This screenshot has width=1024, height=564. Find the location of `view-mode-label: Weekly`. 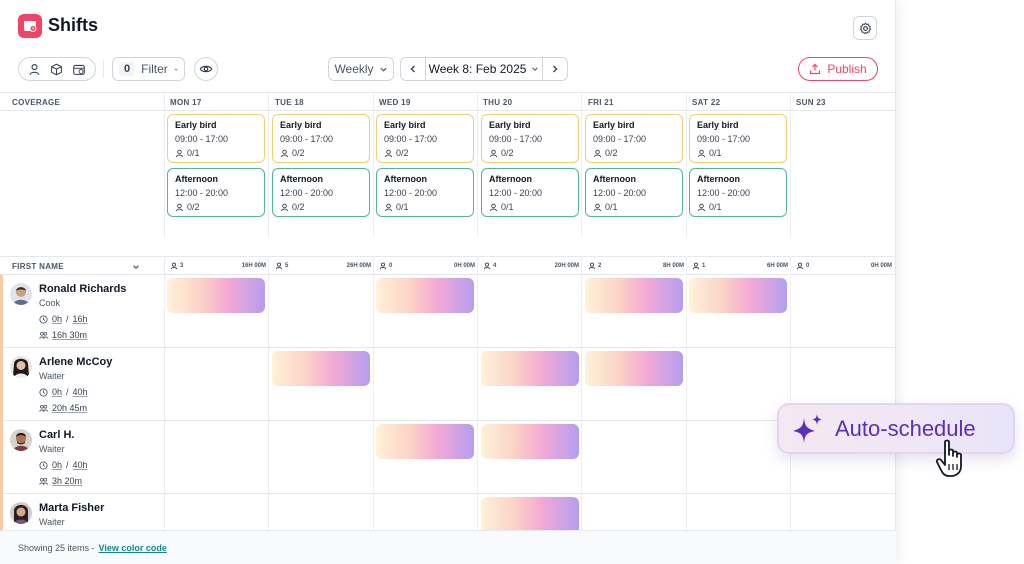

view-mode-label: Weekly is located at coordinates (354, 69).